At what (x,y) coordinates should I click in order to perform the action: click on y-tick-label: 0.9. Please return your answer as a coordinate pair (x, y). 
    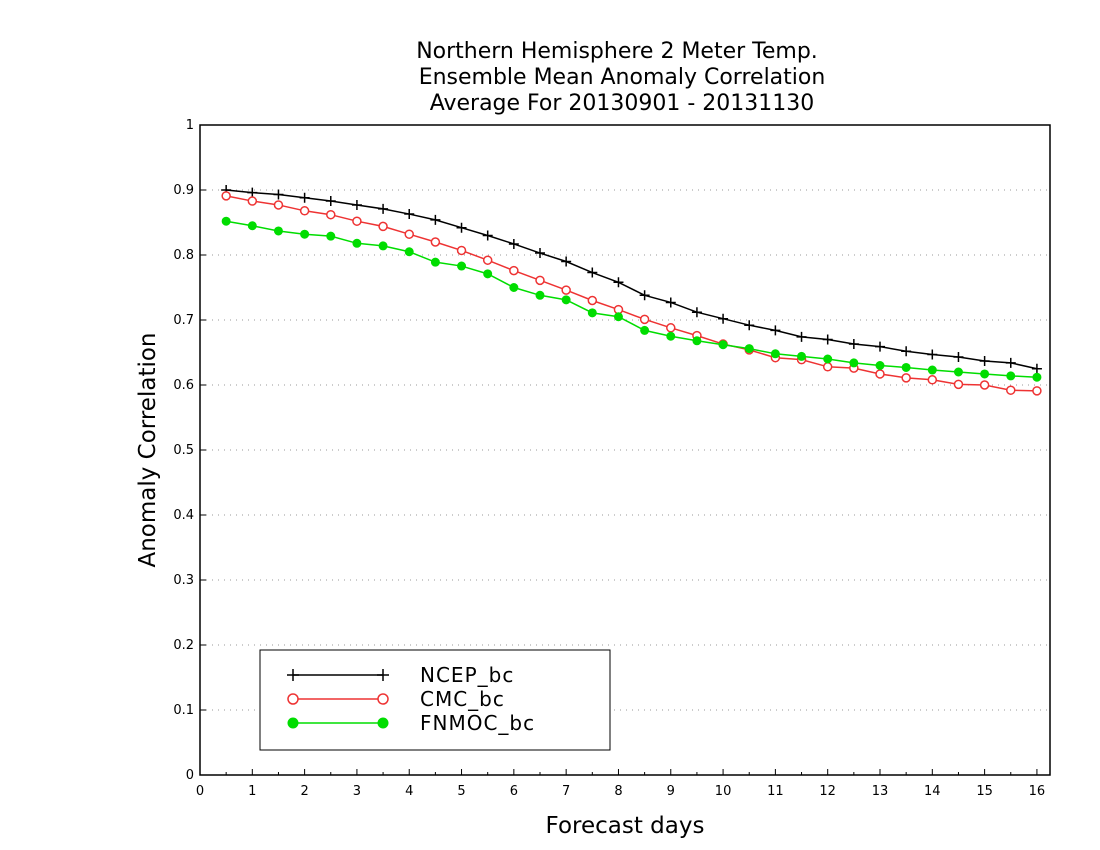
    Looking at the image, I should click on (183, 190).